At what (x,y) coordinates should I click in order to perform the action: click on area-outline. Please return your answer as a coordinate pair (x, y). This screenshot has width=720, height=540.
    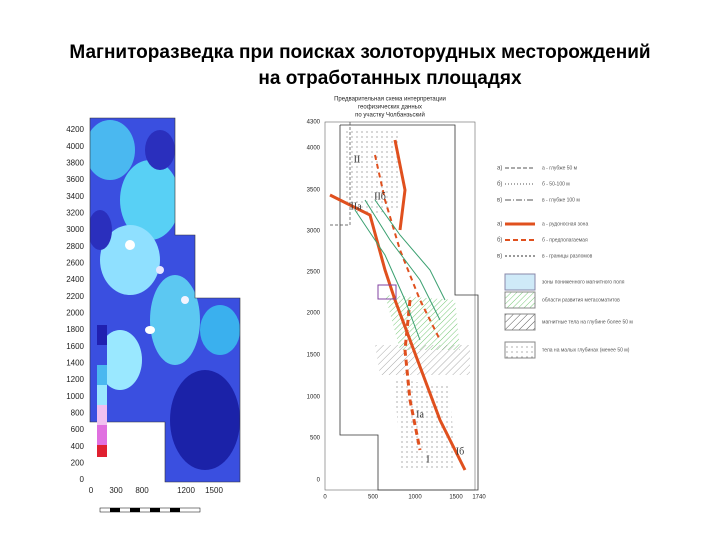
    Looking at the image, I should click on (409, 307).